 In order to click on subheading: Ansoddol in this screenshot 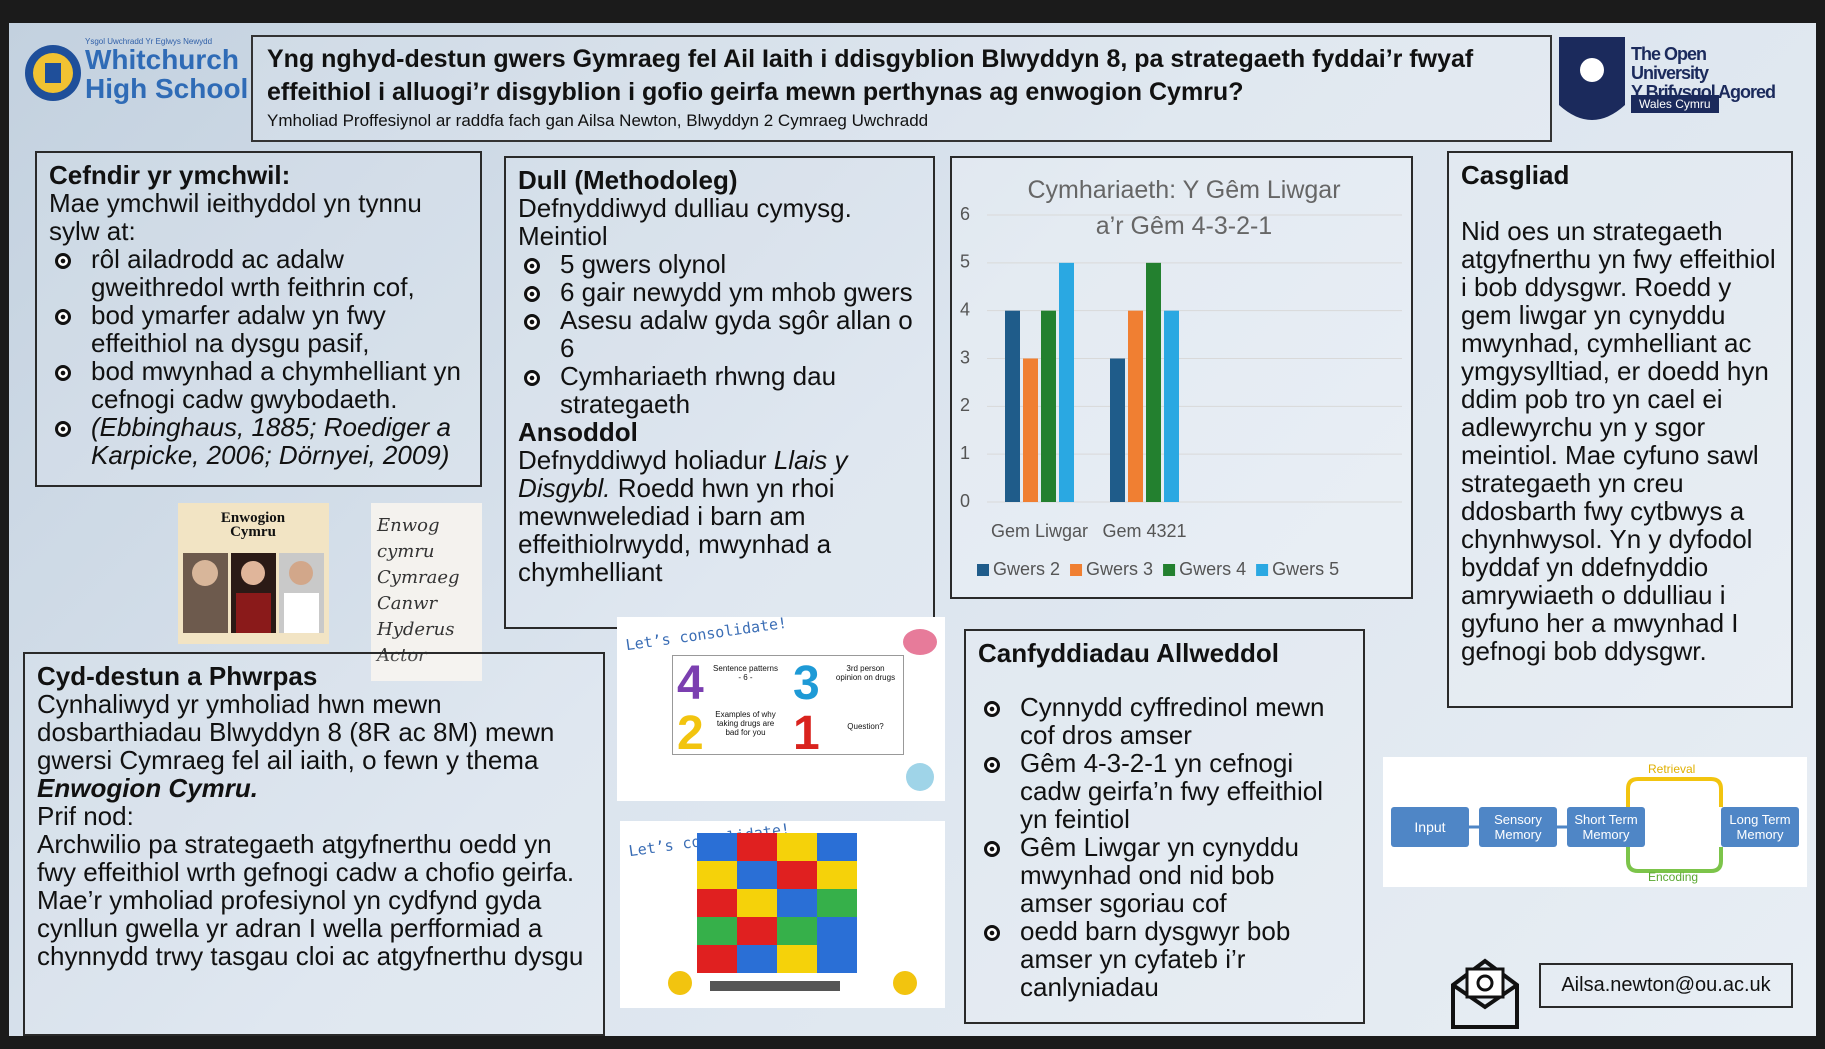, I will do `click(578, 432)`.